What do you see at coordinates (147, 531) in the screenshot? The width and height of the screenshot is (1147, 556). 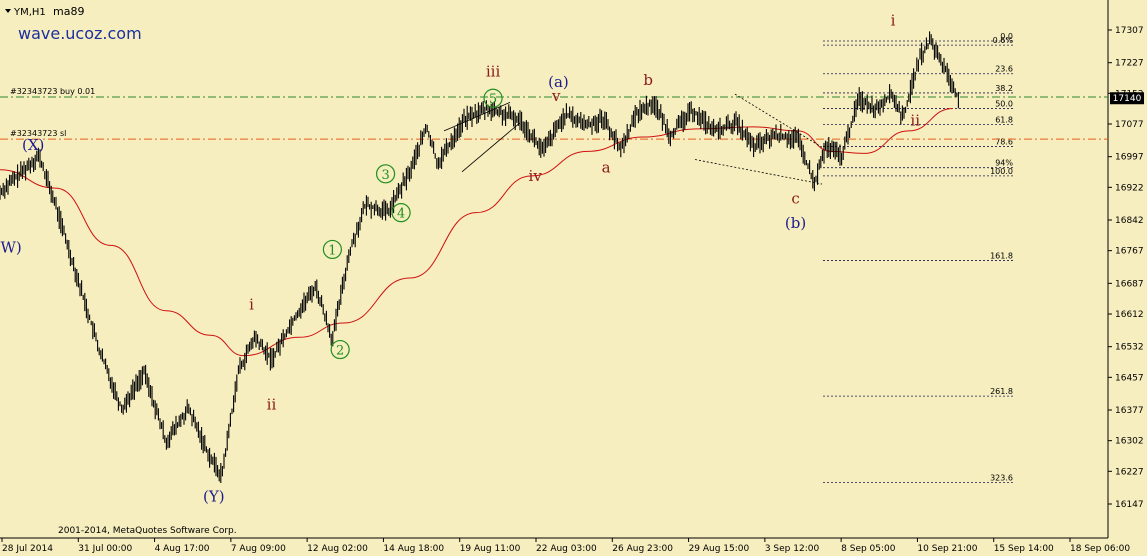 I see `copyright-text: 2001-2014, MetaQuotes Software Corp.` at bounding box center [147, 531].